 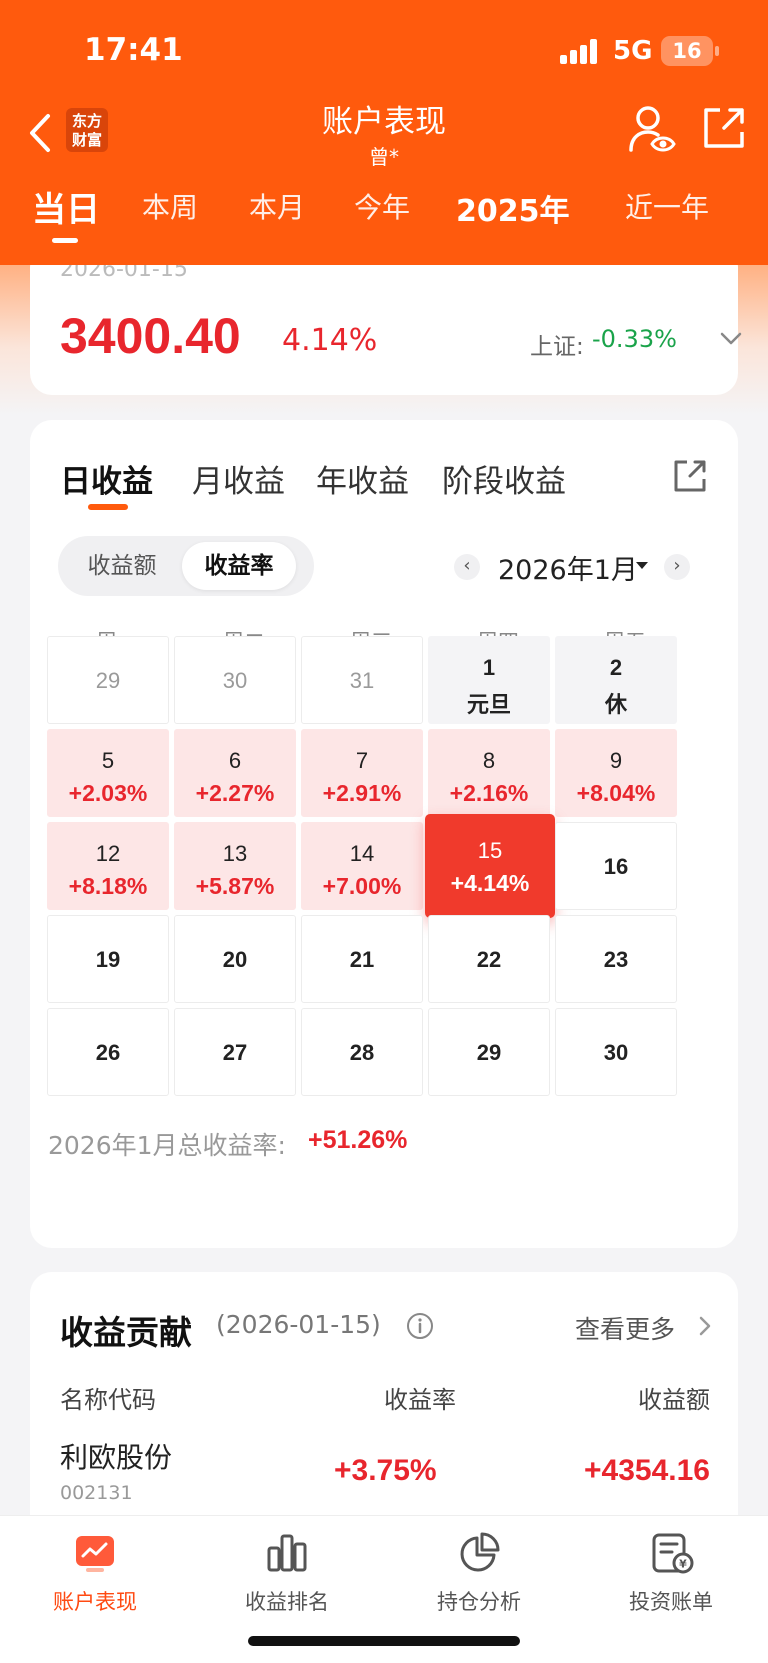 What do you see at coordinates (467, 567) in the screenshot?
I see `prev-month-button: ‹` at bounding box center [467, 567].